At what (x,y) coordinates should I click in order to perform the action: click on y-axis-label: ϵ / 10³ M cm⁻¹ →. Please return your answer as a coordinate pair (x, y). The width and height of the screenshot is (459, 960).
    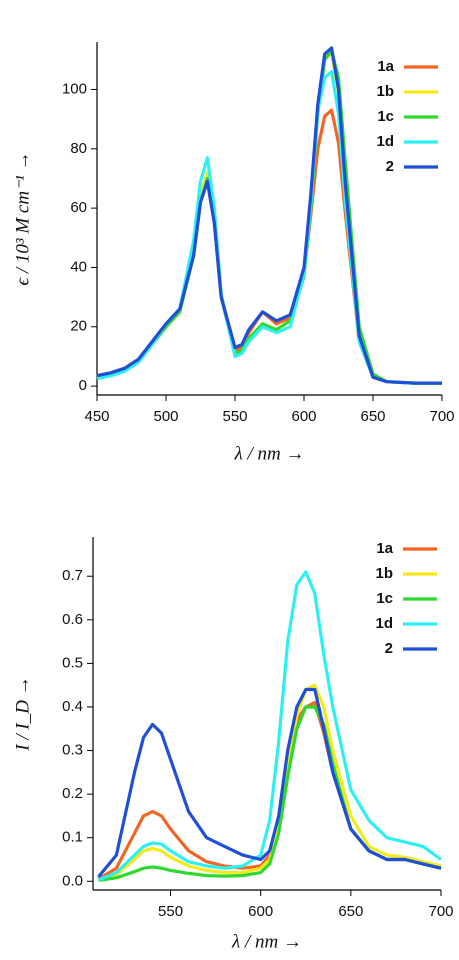
    Looking at the image, I should click on (22, 218).